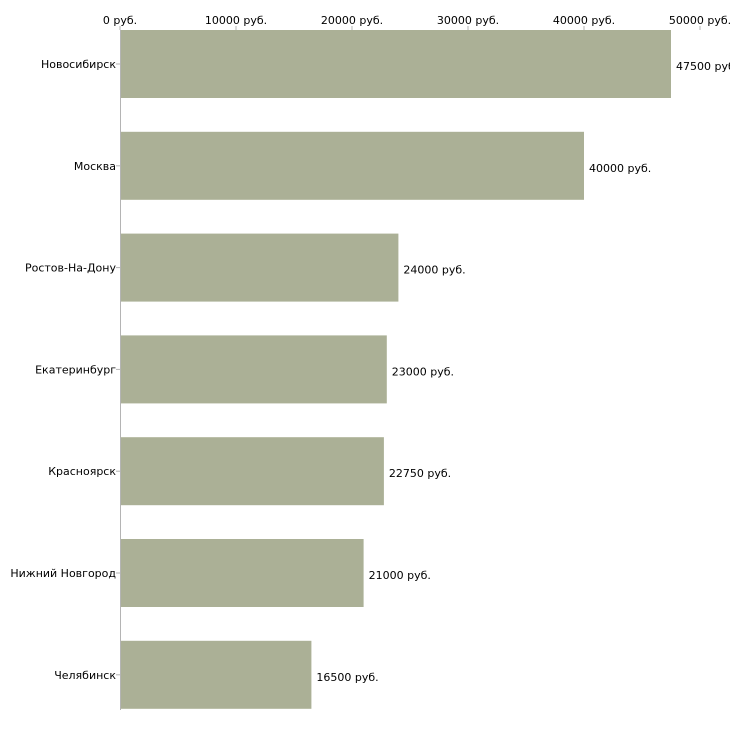  I want to click on x-tick-label: 20000 руб., so click(352, 20).